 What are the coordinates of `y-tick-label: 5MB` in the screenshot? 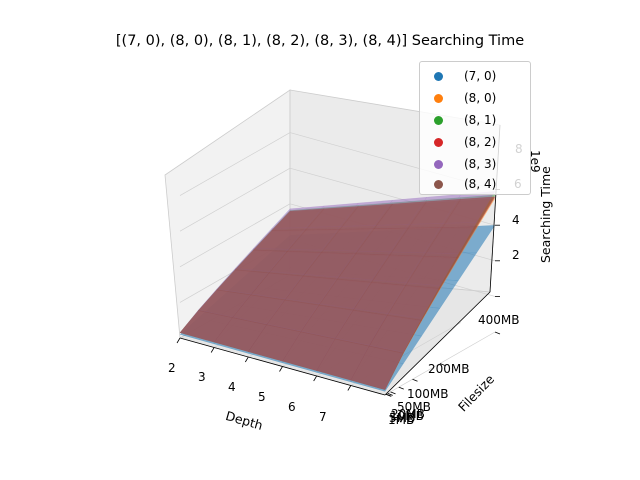 It's located at (402, 418).